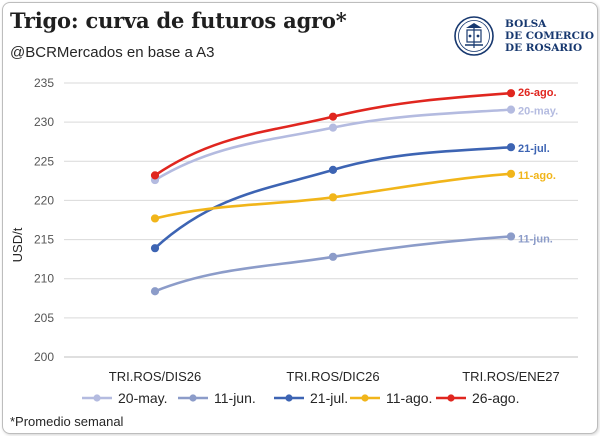 Image resolution: width=600 pixels, height=436 pixels. I want to click on legend-label: 20-may., so click(143, 398).